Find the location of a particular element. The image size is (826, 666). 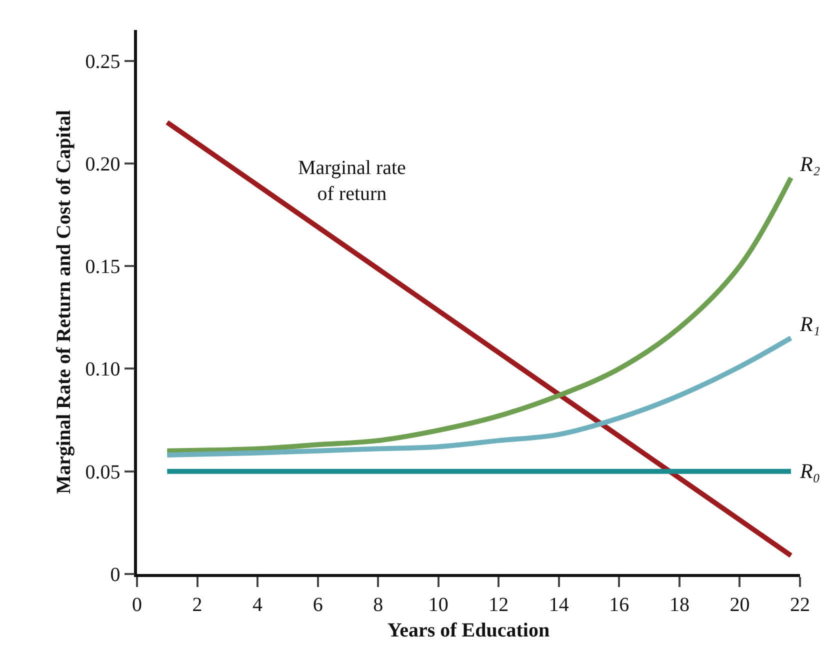

x-tick-label: 14 is located at coordinates (558, 605).